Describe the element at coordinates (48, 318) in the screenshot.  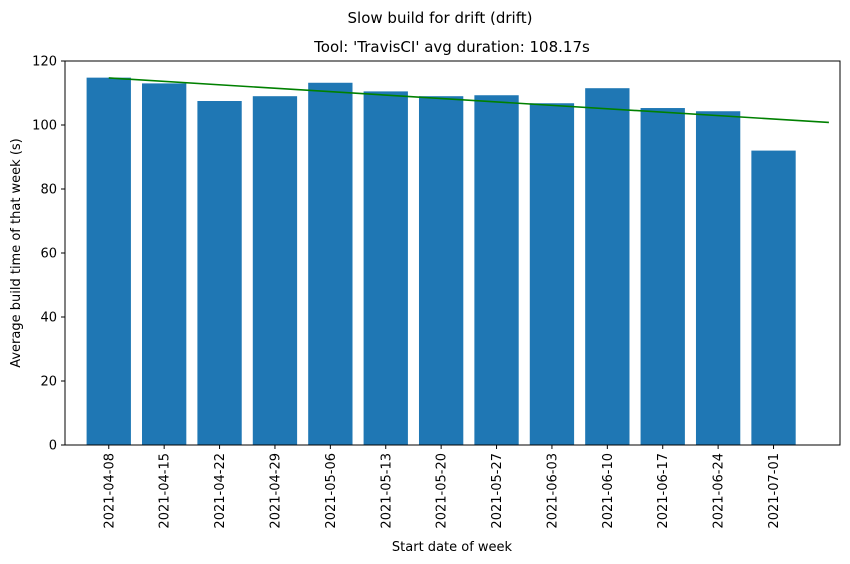
I see `y-tick-label: 40` at that location.